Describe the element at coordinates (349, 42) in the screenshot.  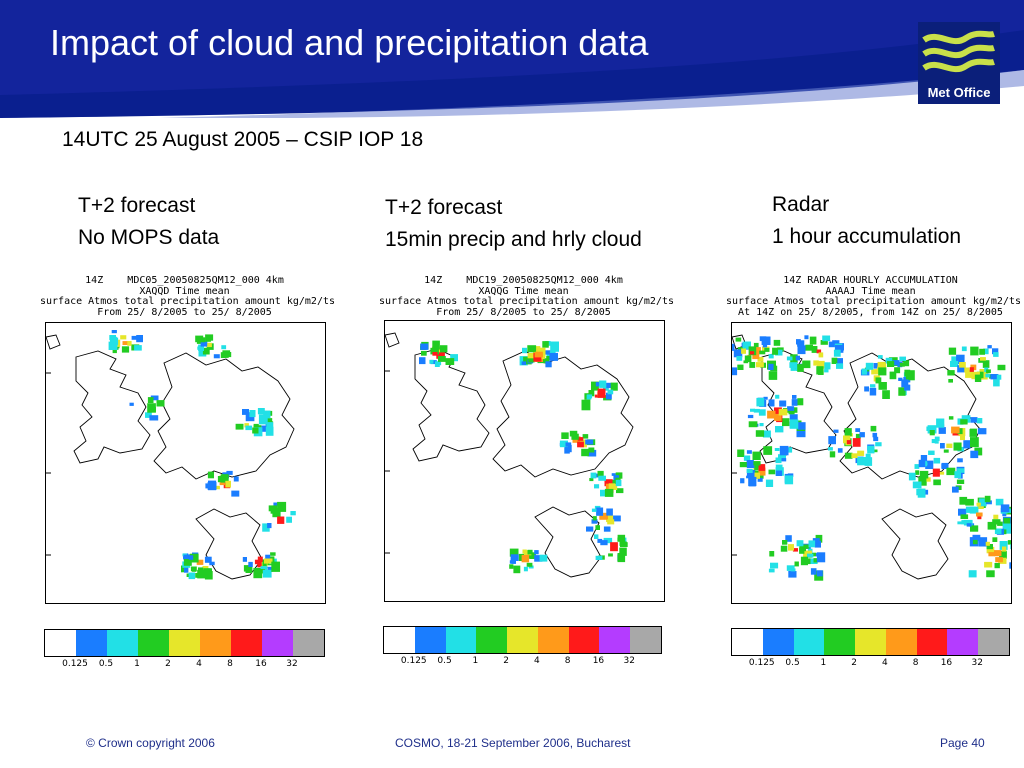
I see `slide-title: Impact of cloud and precipitation data` at that location.